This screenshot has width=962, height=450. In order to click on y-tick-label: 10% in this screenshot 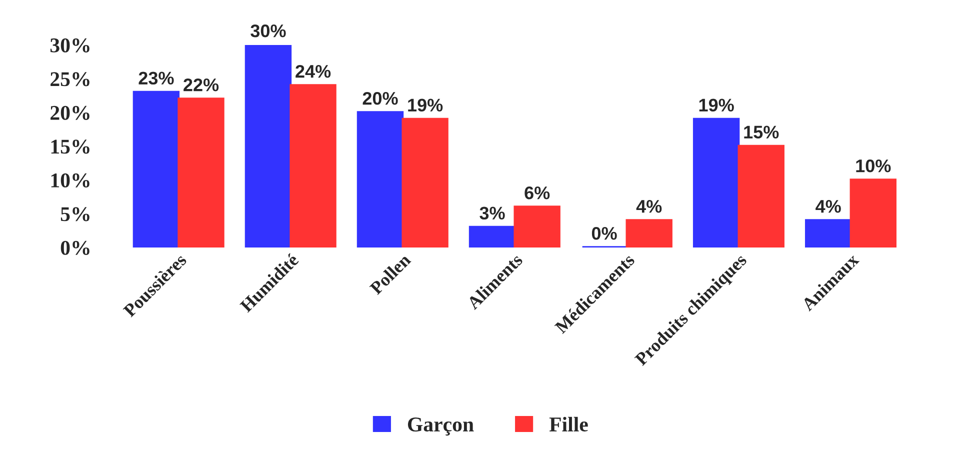, I will do `click(70, 180)`.